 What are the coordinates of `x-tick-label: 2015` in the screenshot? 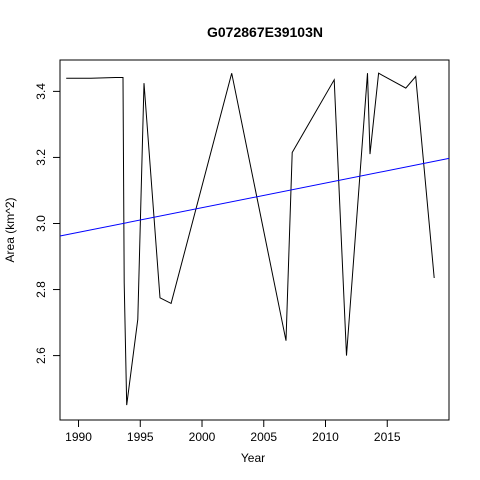 It's located at (387, 437).